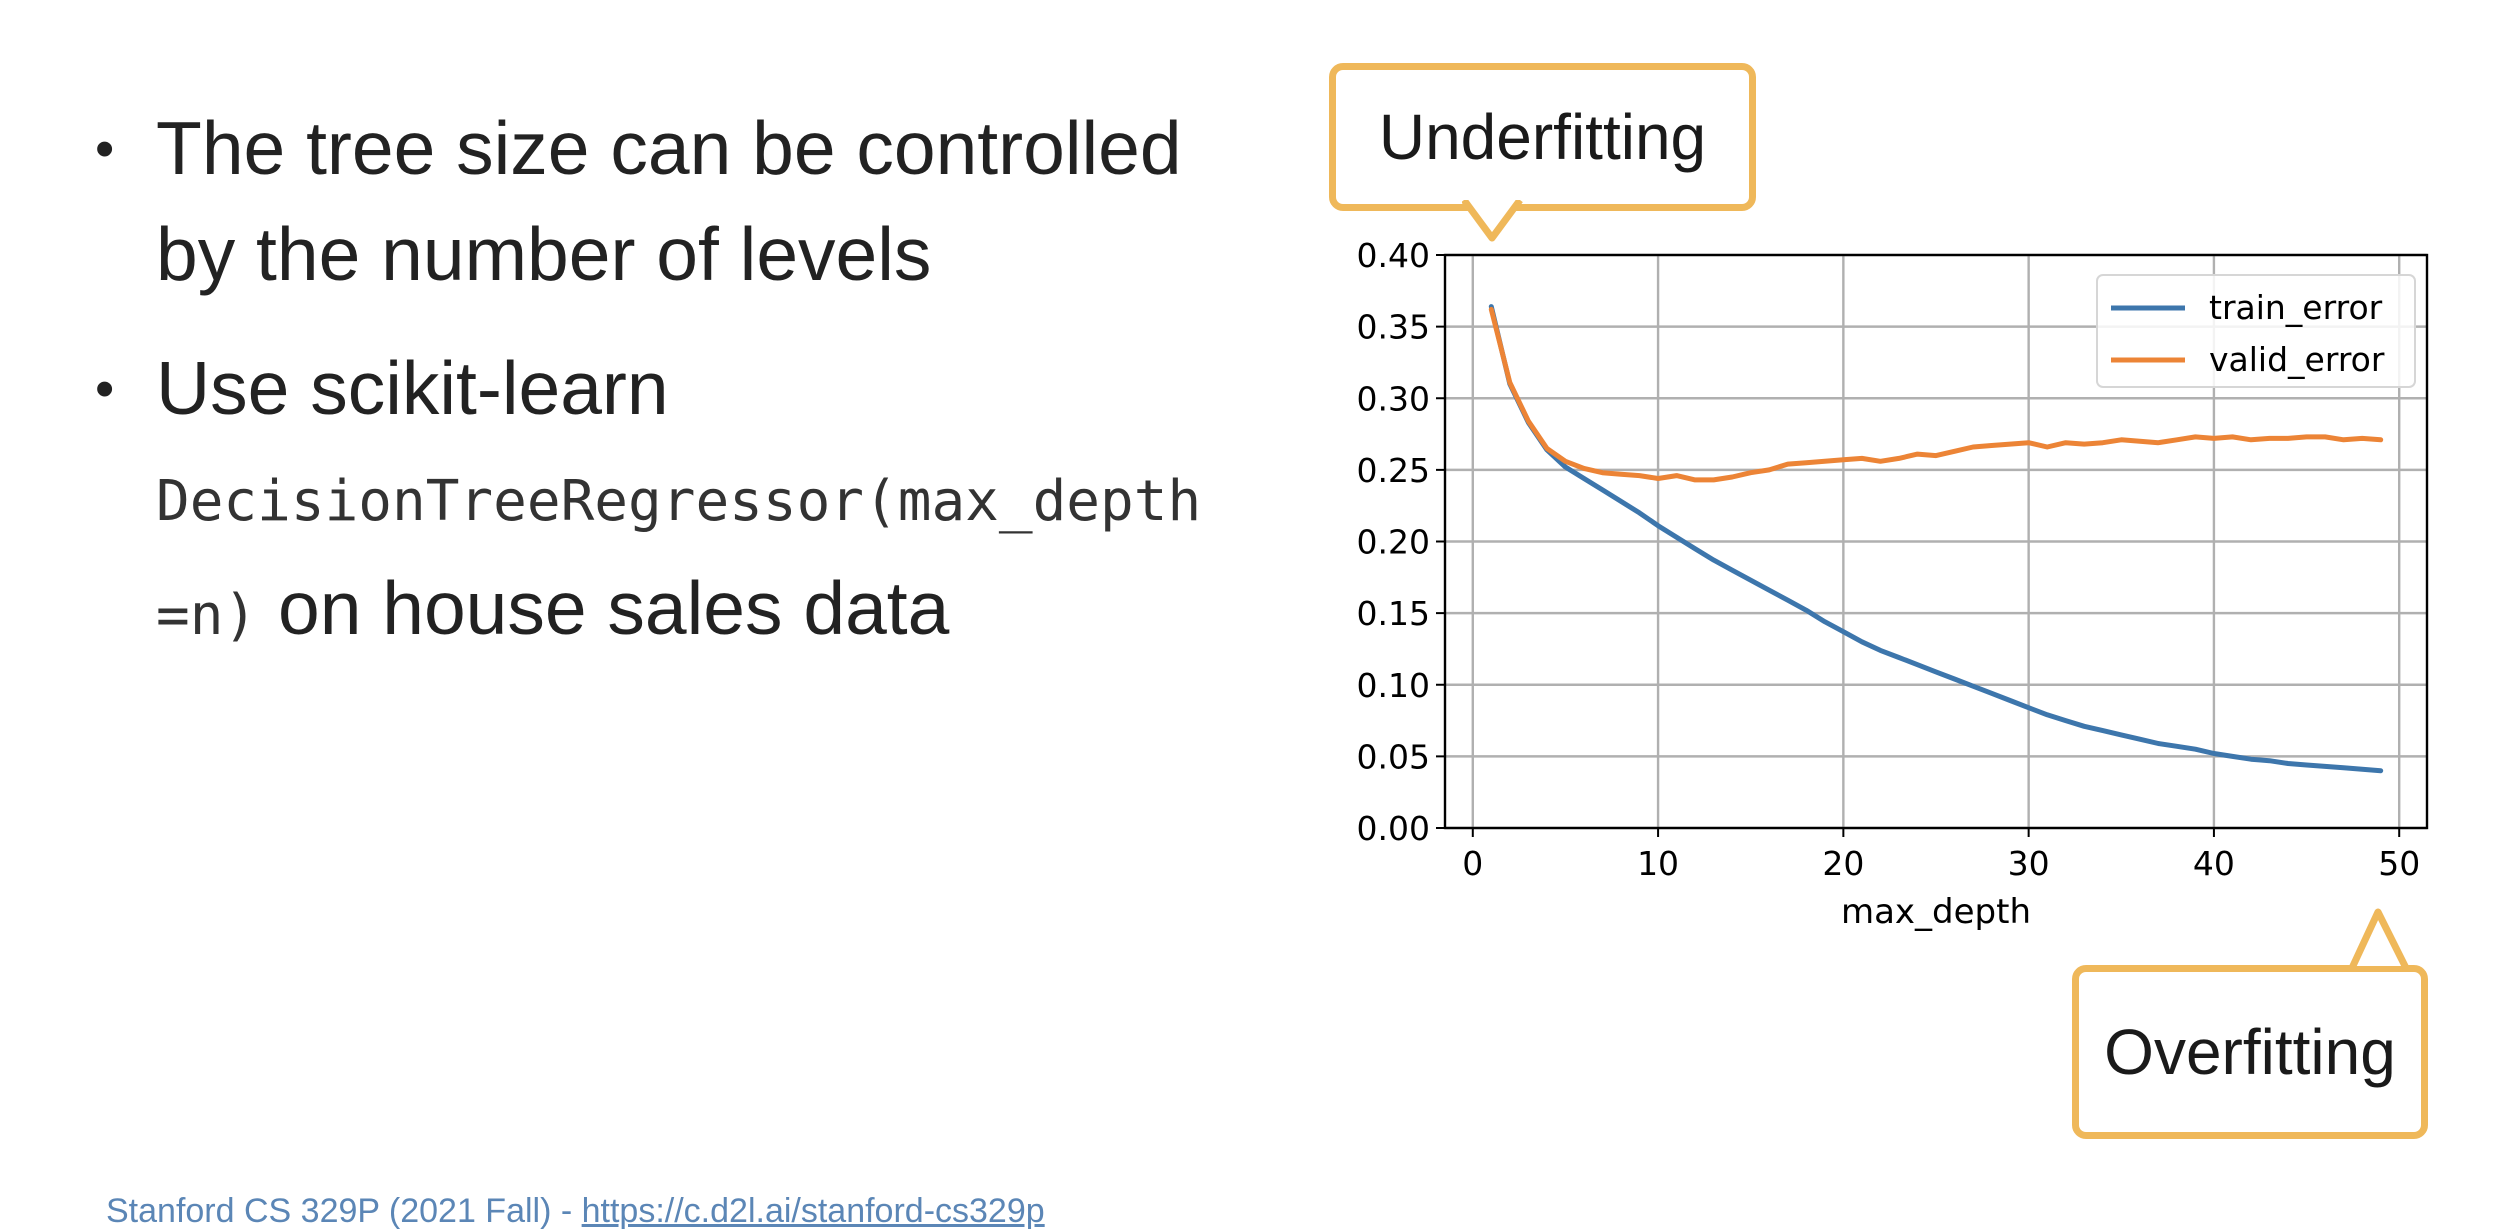  Describe the element at coordinates (679, 501) in the screenshot. I see `code-decision-tree: DecisionTreeRegressor(max_depth` at that location.